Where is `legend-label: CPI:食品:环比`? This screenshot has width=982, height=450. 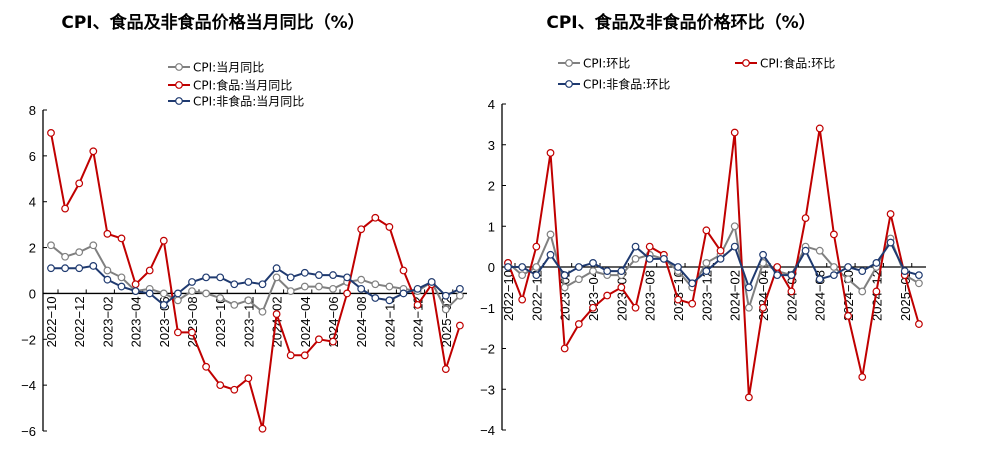 legend-label: CPI:食品:环比 is located at coordinates (797, 63).